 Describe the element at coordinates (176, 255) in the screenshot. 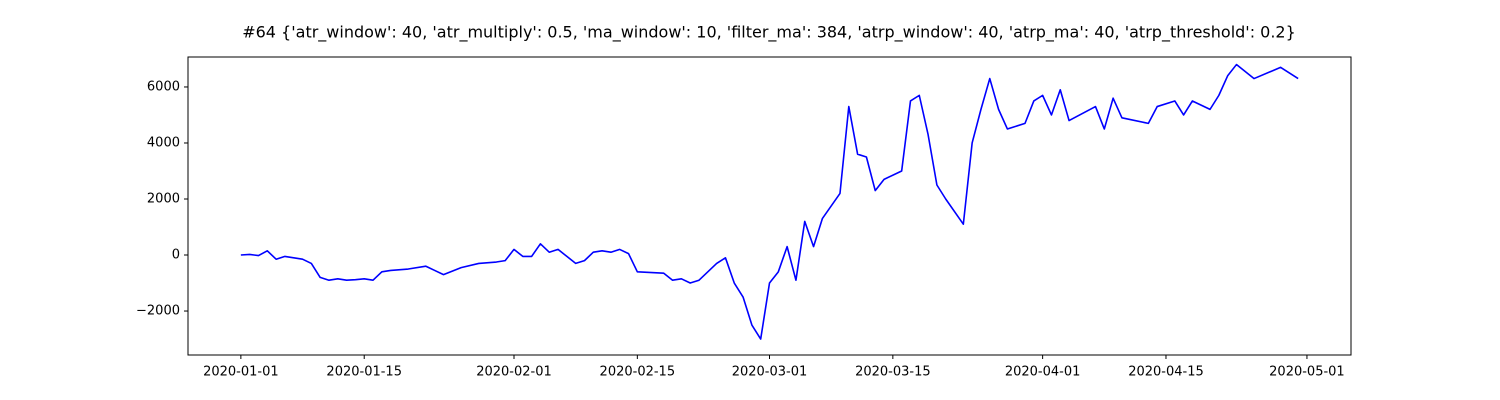

I see `y-tick-label: 0` at that location.